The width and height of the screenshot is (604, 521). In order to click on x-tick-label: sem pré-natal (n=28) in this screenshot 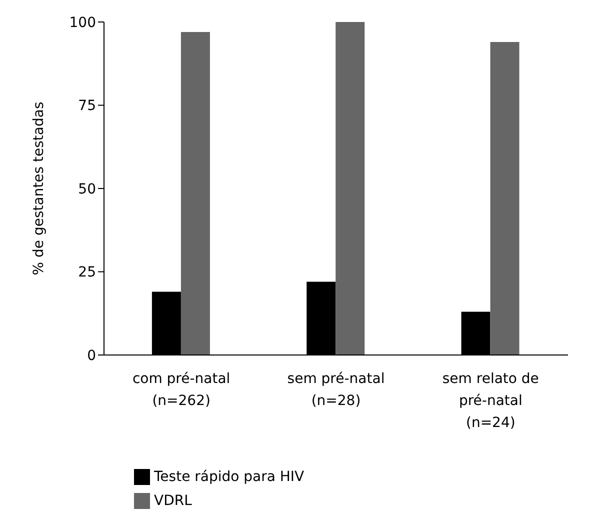, I will do `click(336, 390)`.